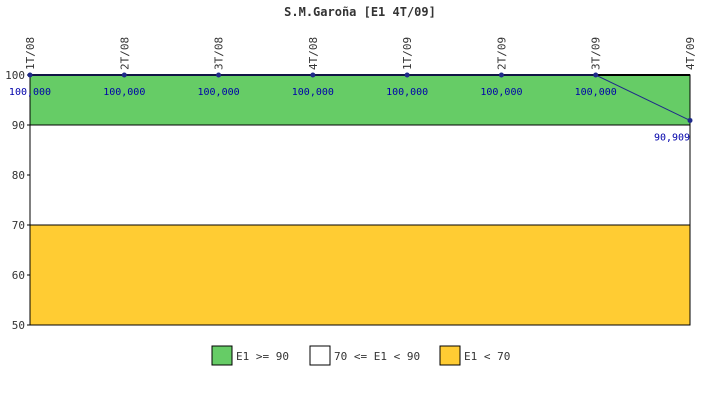 Image resolution: width=720 pixels, height=400 pixels. I want to click on y-tick-label: 70, so click(18, 225).